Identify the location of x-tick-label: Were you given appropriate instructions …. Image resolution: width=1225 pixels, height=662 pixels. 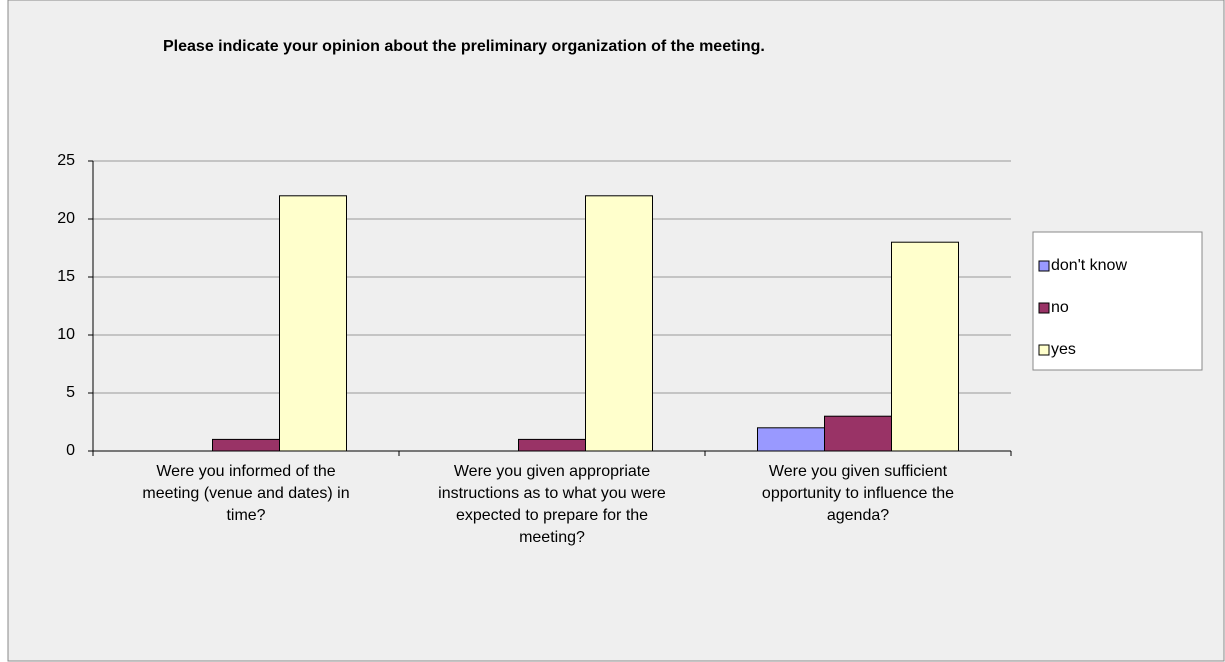
(552, 504).